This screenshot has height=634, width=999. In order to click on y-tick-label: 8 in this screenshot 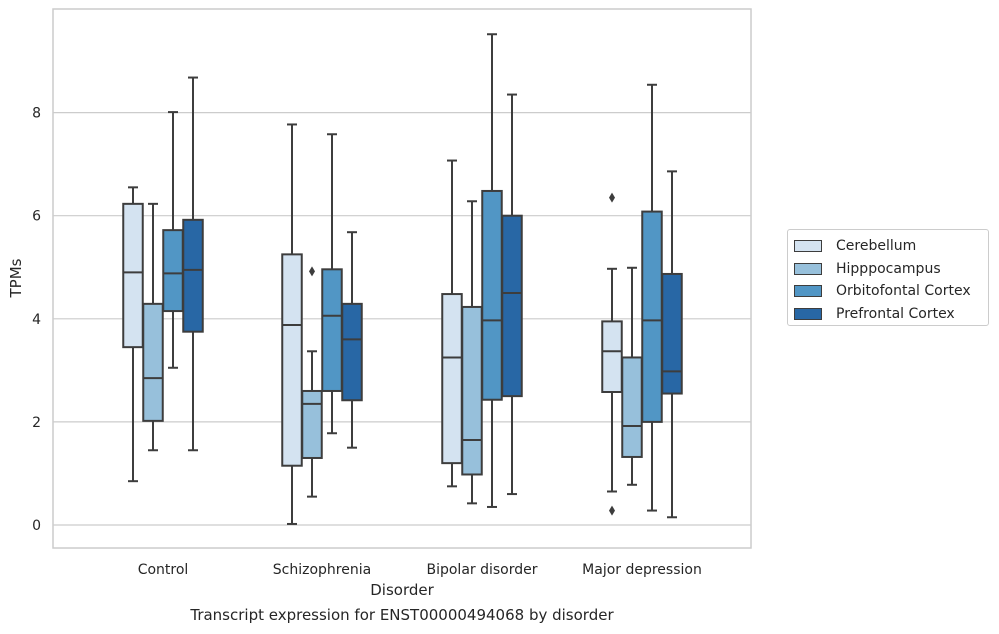, I will do `click(36, 114)`.